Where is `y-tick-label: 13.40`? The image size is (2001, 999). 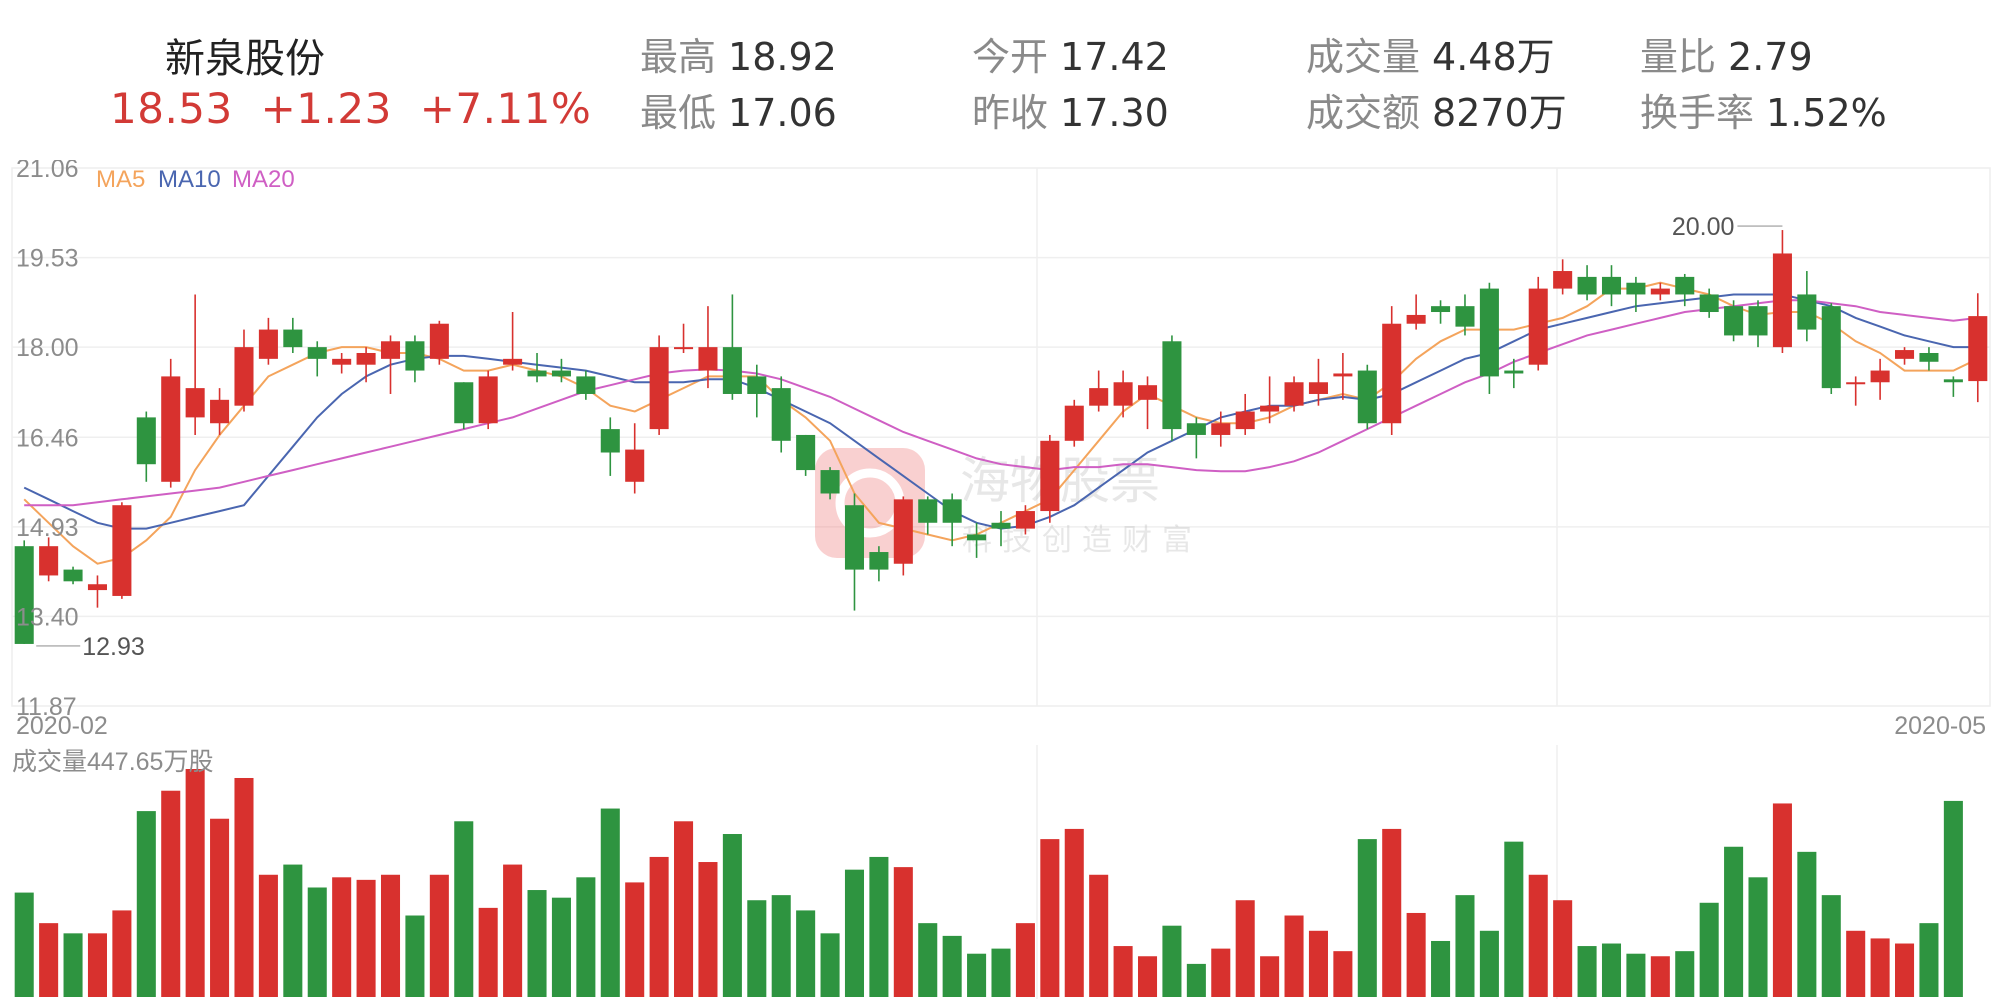
y-tick-label: 13.40 is located at coordinates (47, 617).